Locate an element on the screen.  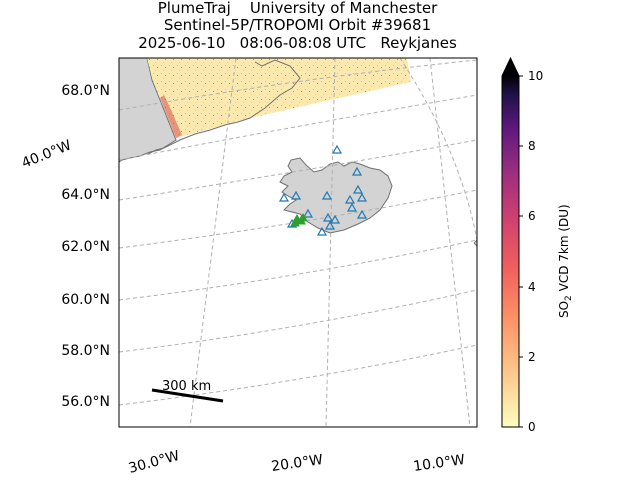
lon-label: 10.0°W is located at coordinates (439, 463).